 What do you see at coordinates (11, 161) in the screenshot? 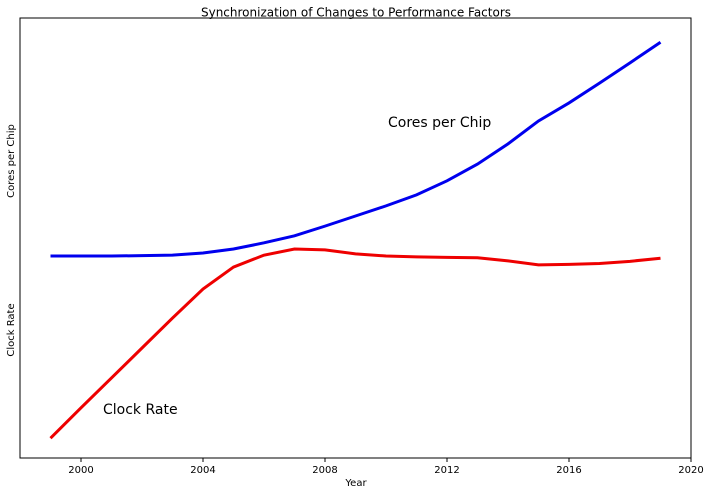
I see `y-axis-label: Cores per Chip` at bounding box center [11, 161].